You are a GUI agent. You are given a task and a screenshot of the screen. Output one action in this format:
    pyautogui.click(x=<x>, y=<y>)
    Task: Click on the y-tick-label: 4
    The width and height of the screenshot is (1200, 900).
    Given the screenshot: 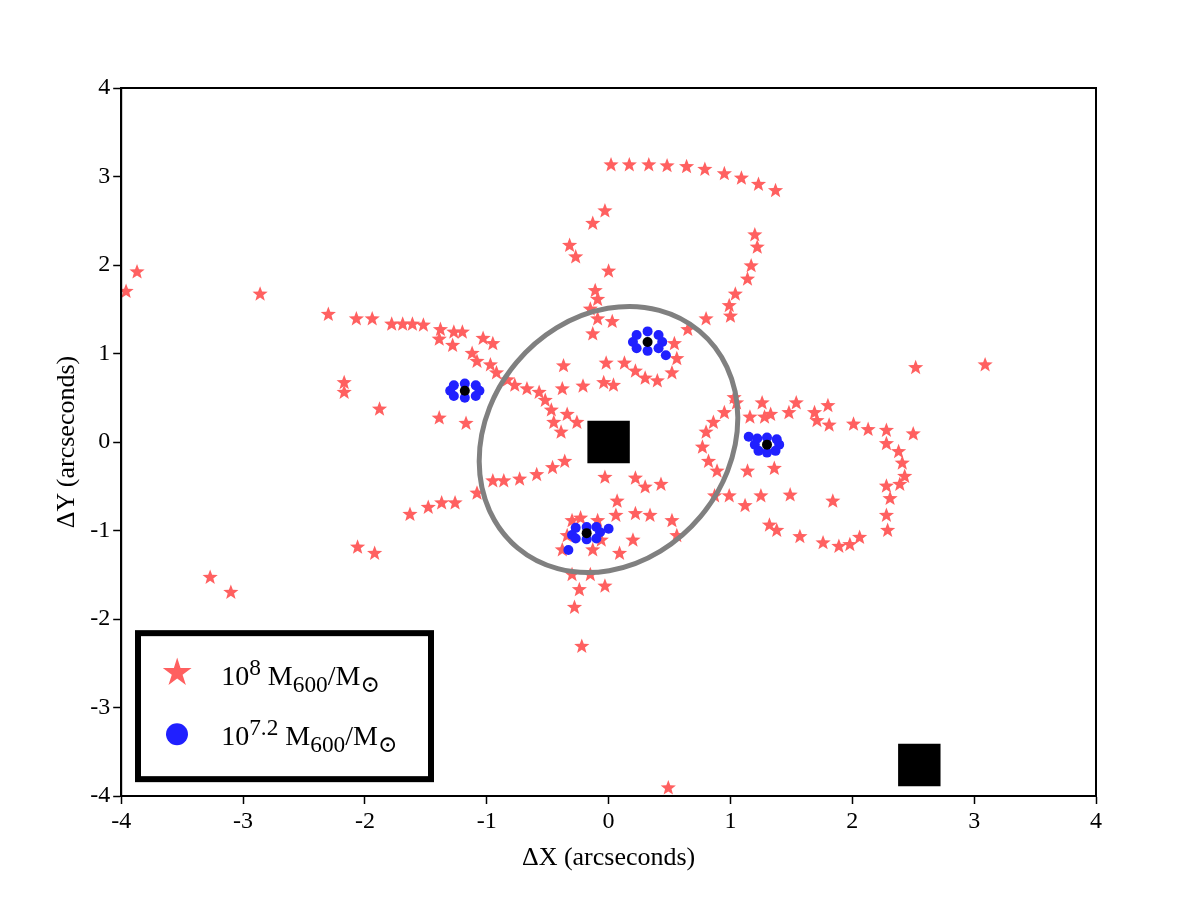 What is the action you would take?
    pyautogui.click(x=104, y=86)
    